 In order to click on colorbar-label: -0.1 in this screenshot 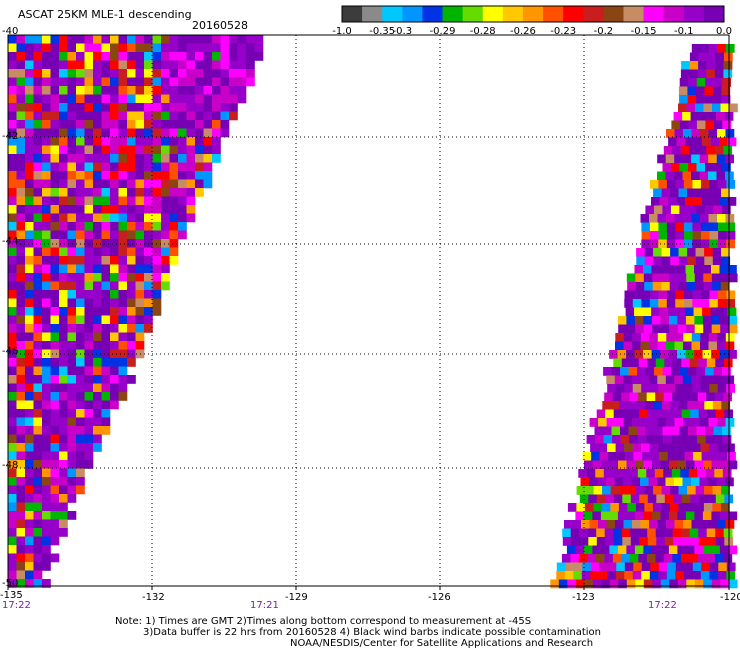, I will do `click(684, 31)`.